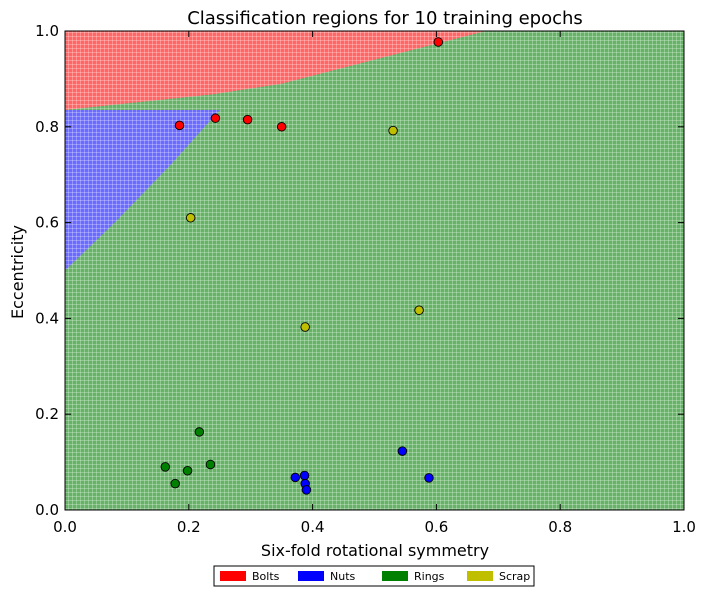 The height and width of the screenshot is (597, 706). What do you see at coordinates (560, 527) in the screenshot?
I see `x-tick-label: 0.8` at bounding box center [560, 527].